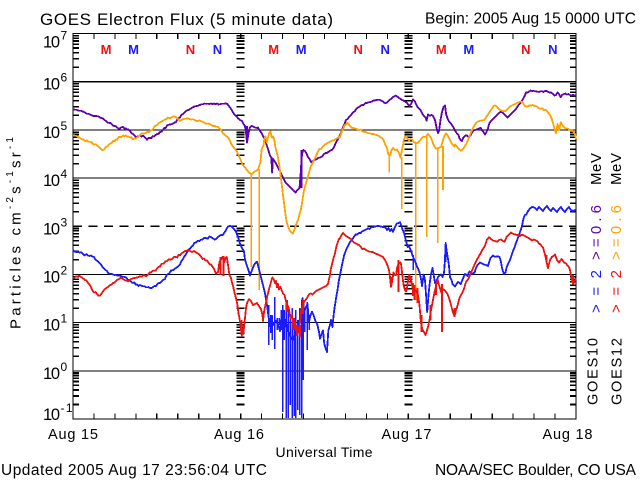 This screenshot has height=480, width=640. I want to click on svg-text: Begin: 2005 Aug 15 0000 UTC, so click(530, 19).